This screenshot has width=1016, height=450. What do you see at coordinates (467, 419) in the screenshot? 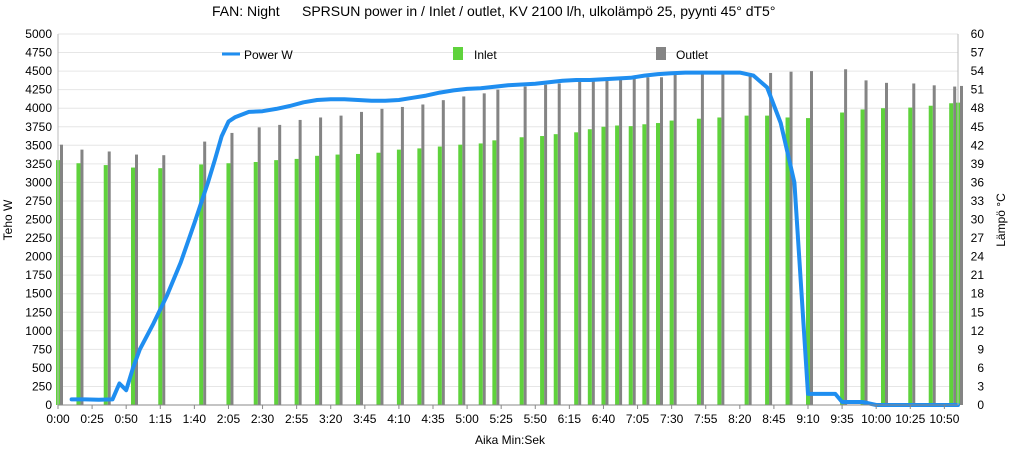
I see `x-tick-label: 5:00` at bounding box center [467, 419].